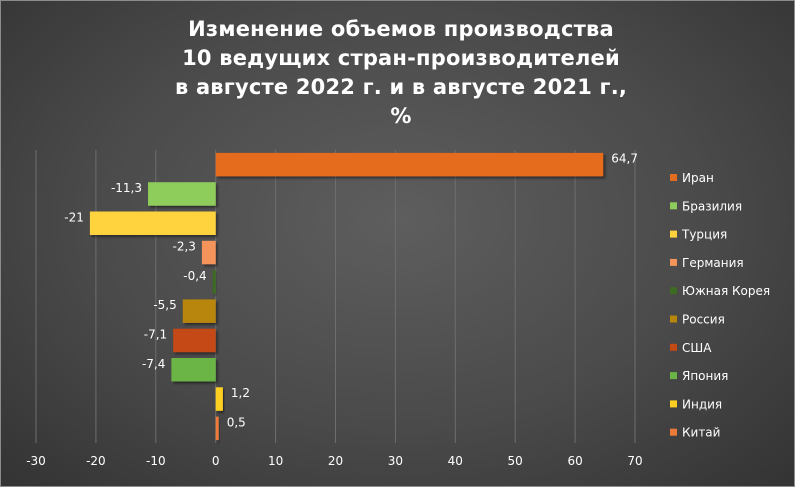 The width and height of the screenshot is (795, 487). I want to click on x-tick-label: 60, so click(574, 461).